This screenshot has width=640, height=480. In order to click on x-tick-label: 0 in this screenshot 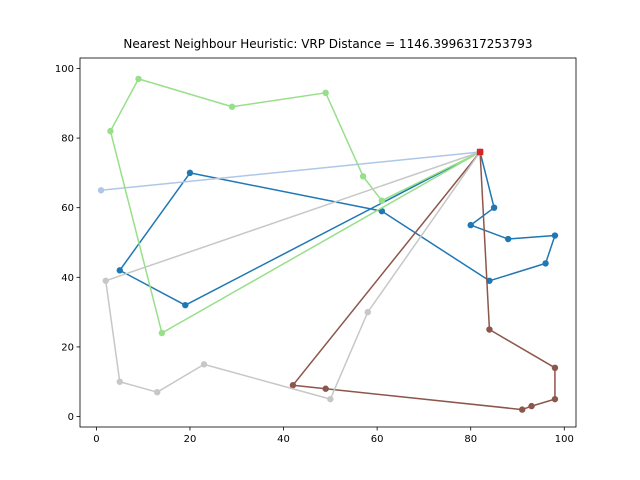, I will do `click(96, 439)`.